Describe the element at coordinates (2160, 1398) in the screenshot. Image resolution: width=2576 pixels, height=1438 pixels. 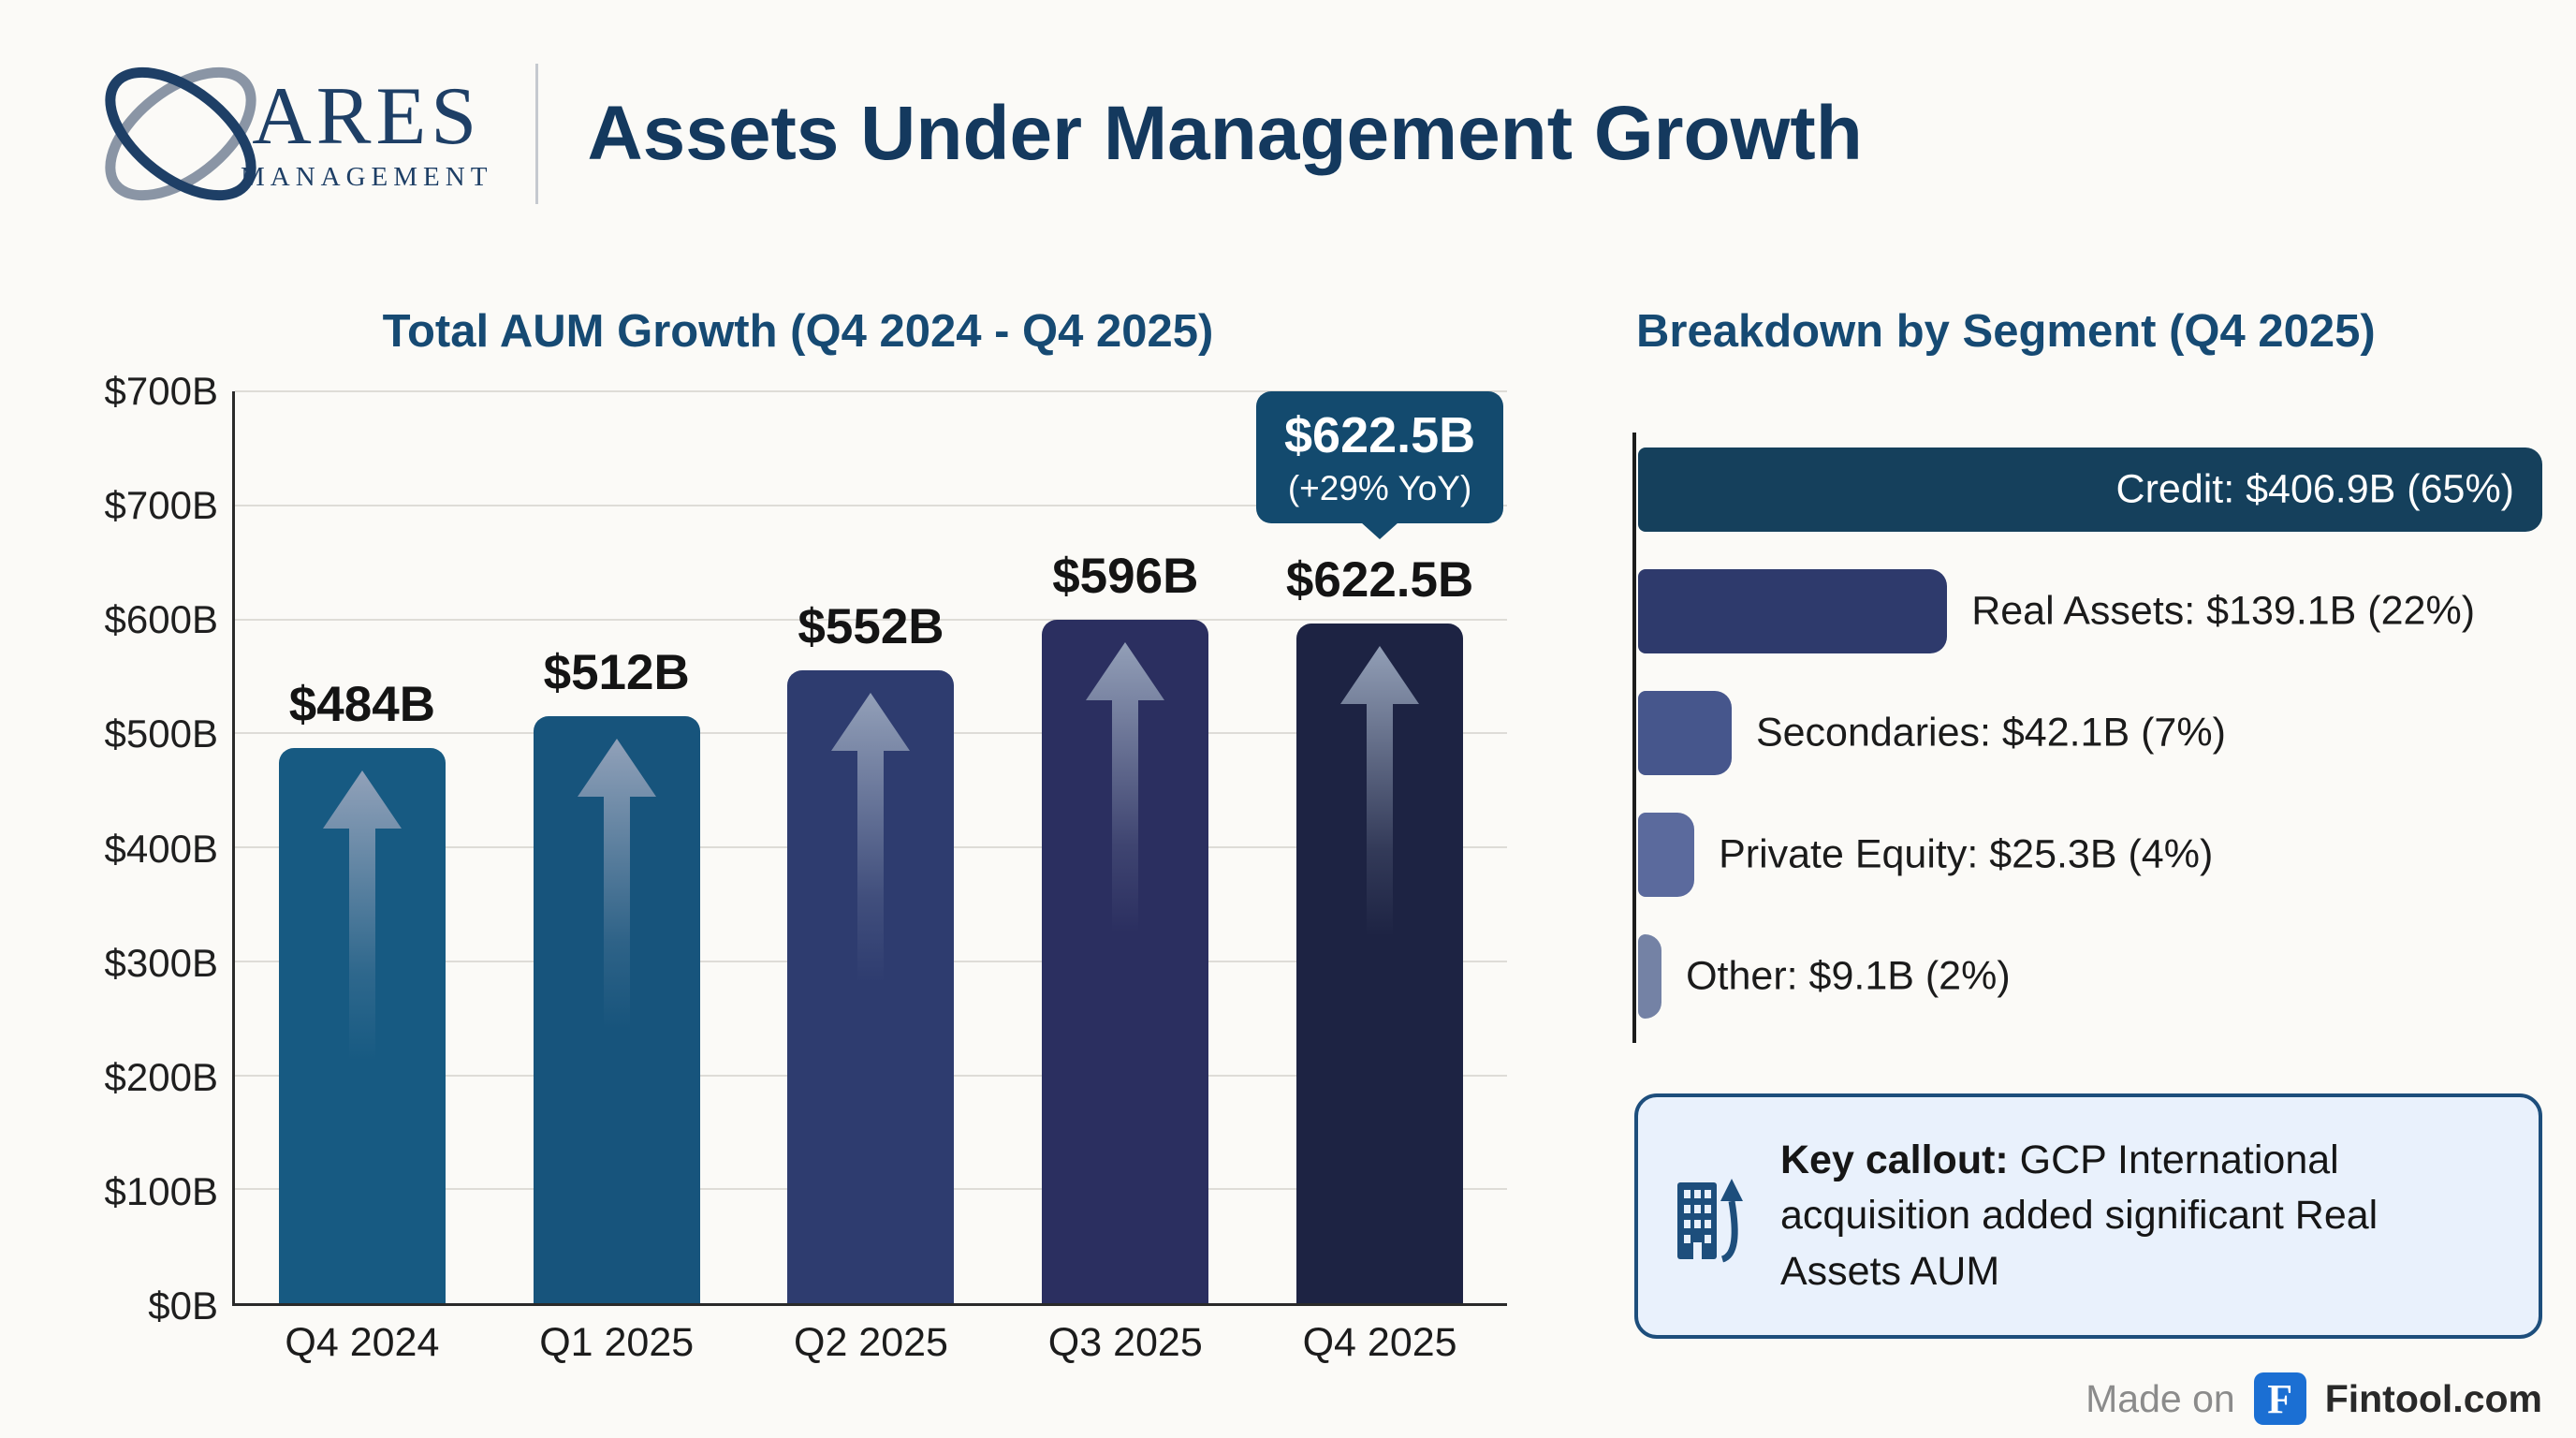
I see `made-on-text: Made on` at that location.